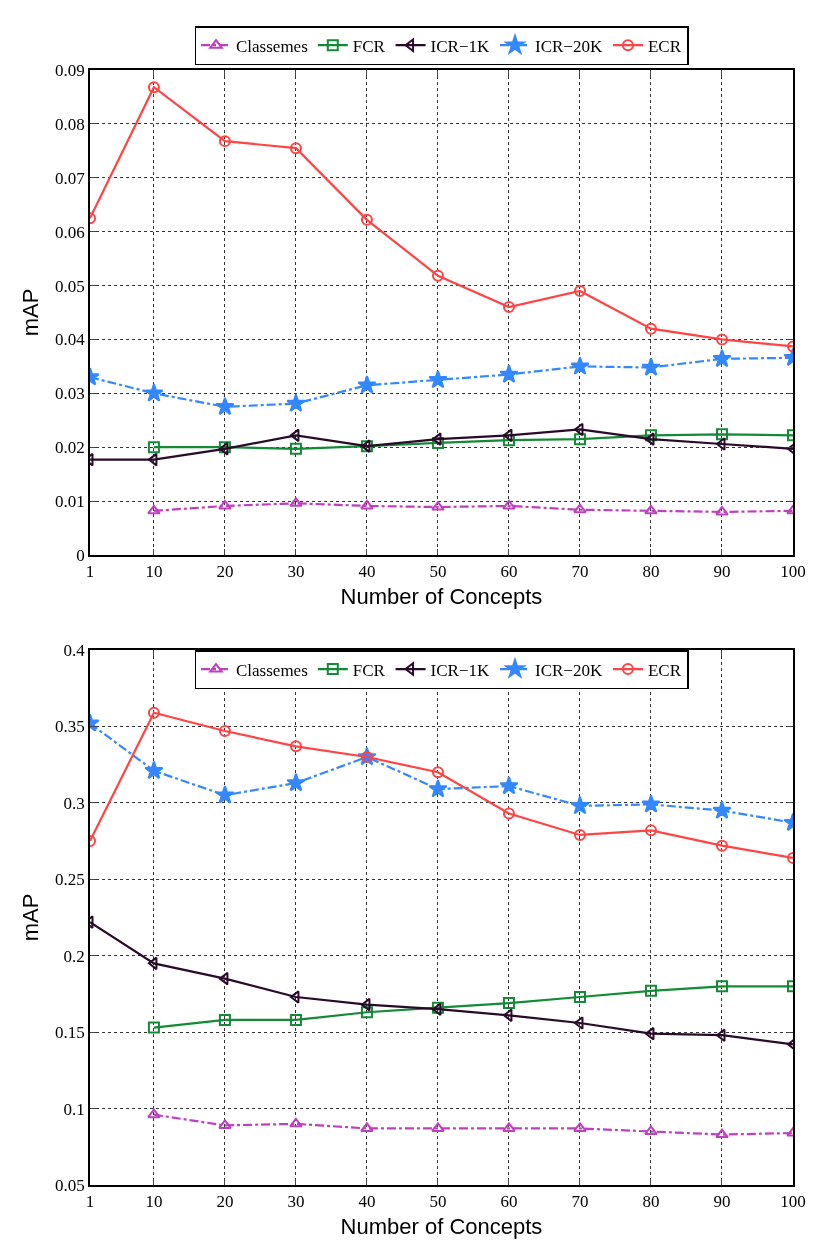  I want to click on x-tick-label: 60, so click(509, 572).